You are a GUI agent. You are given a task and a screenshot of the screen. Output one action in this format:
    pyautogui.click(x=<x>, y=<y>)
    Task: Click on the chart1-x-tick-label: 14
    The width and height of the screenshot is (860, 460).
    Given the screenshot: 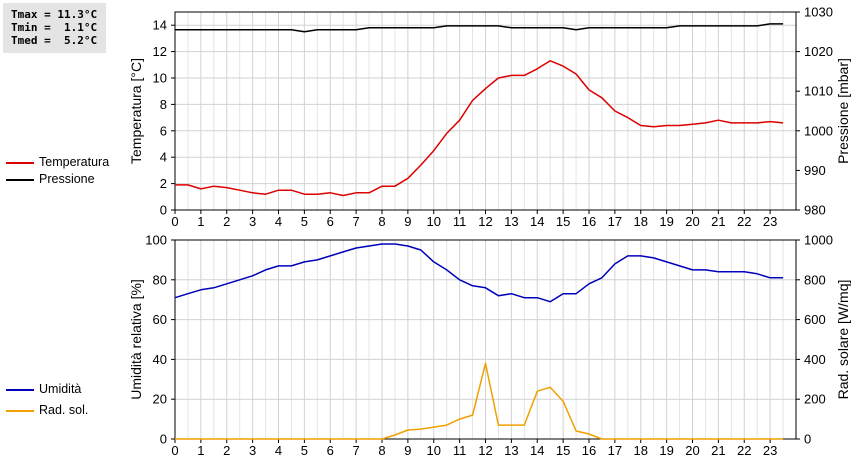 What is the action you would take?
    pyautogui.click(x=537, y=221)
    